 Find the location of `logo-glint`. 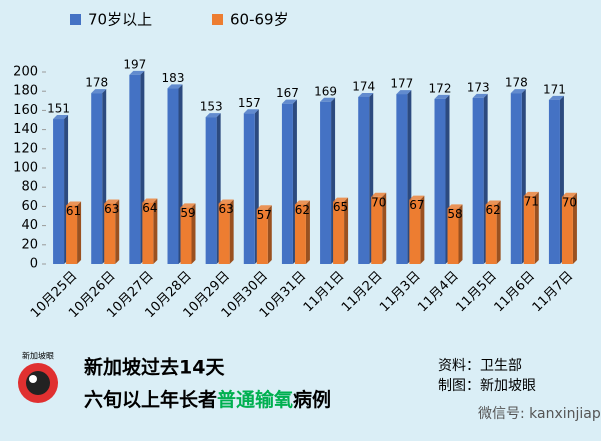

logo-glint is located at coordinates (33, 379).